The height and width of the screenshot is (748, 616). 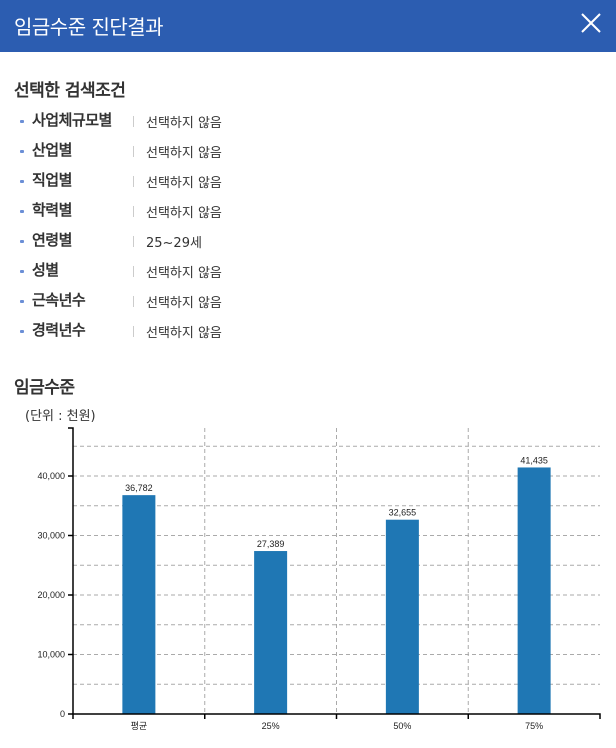 What do you see at coordinates (52, 240) in the screenshot?
I see `condition-label: 연령별` at bounding box center [52, 240].